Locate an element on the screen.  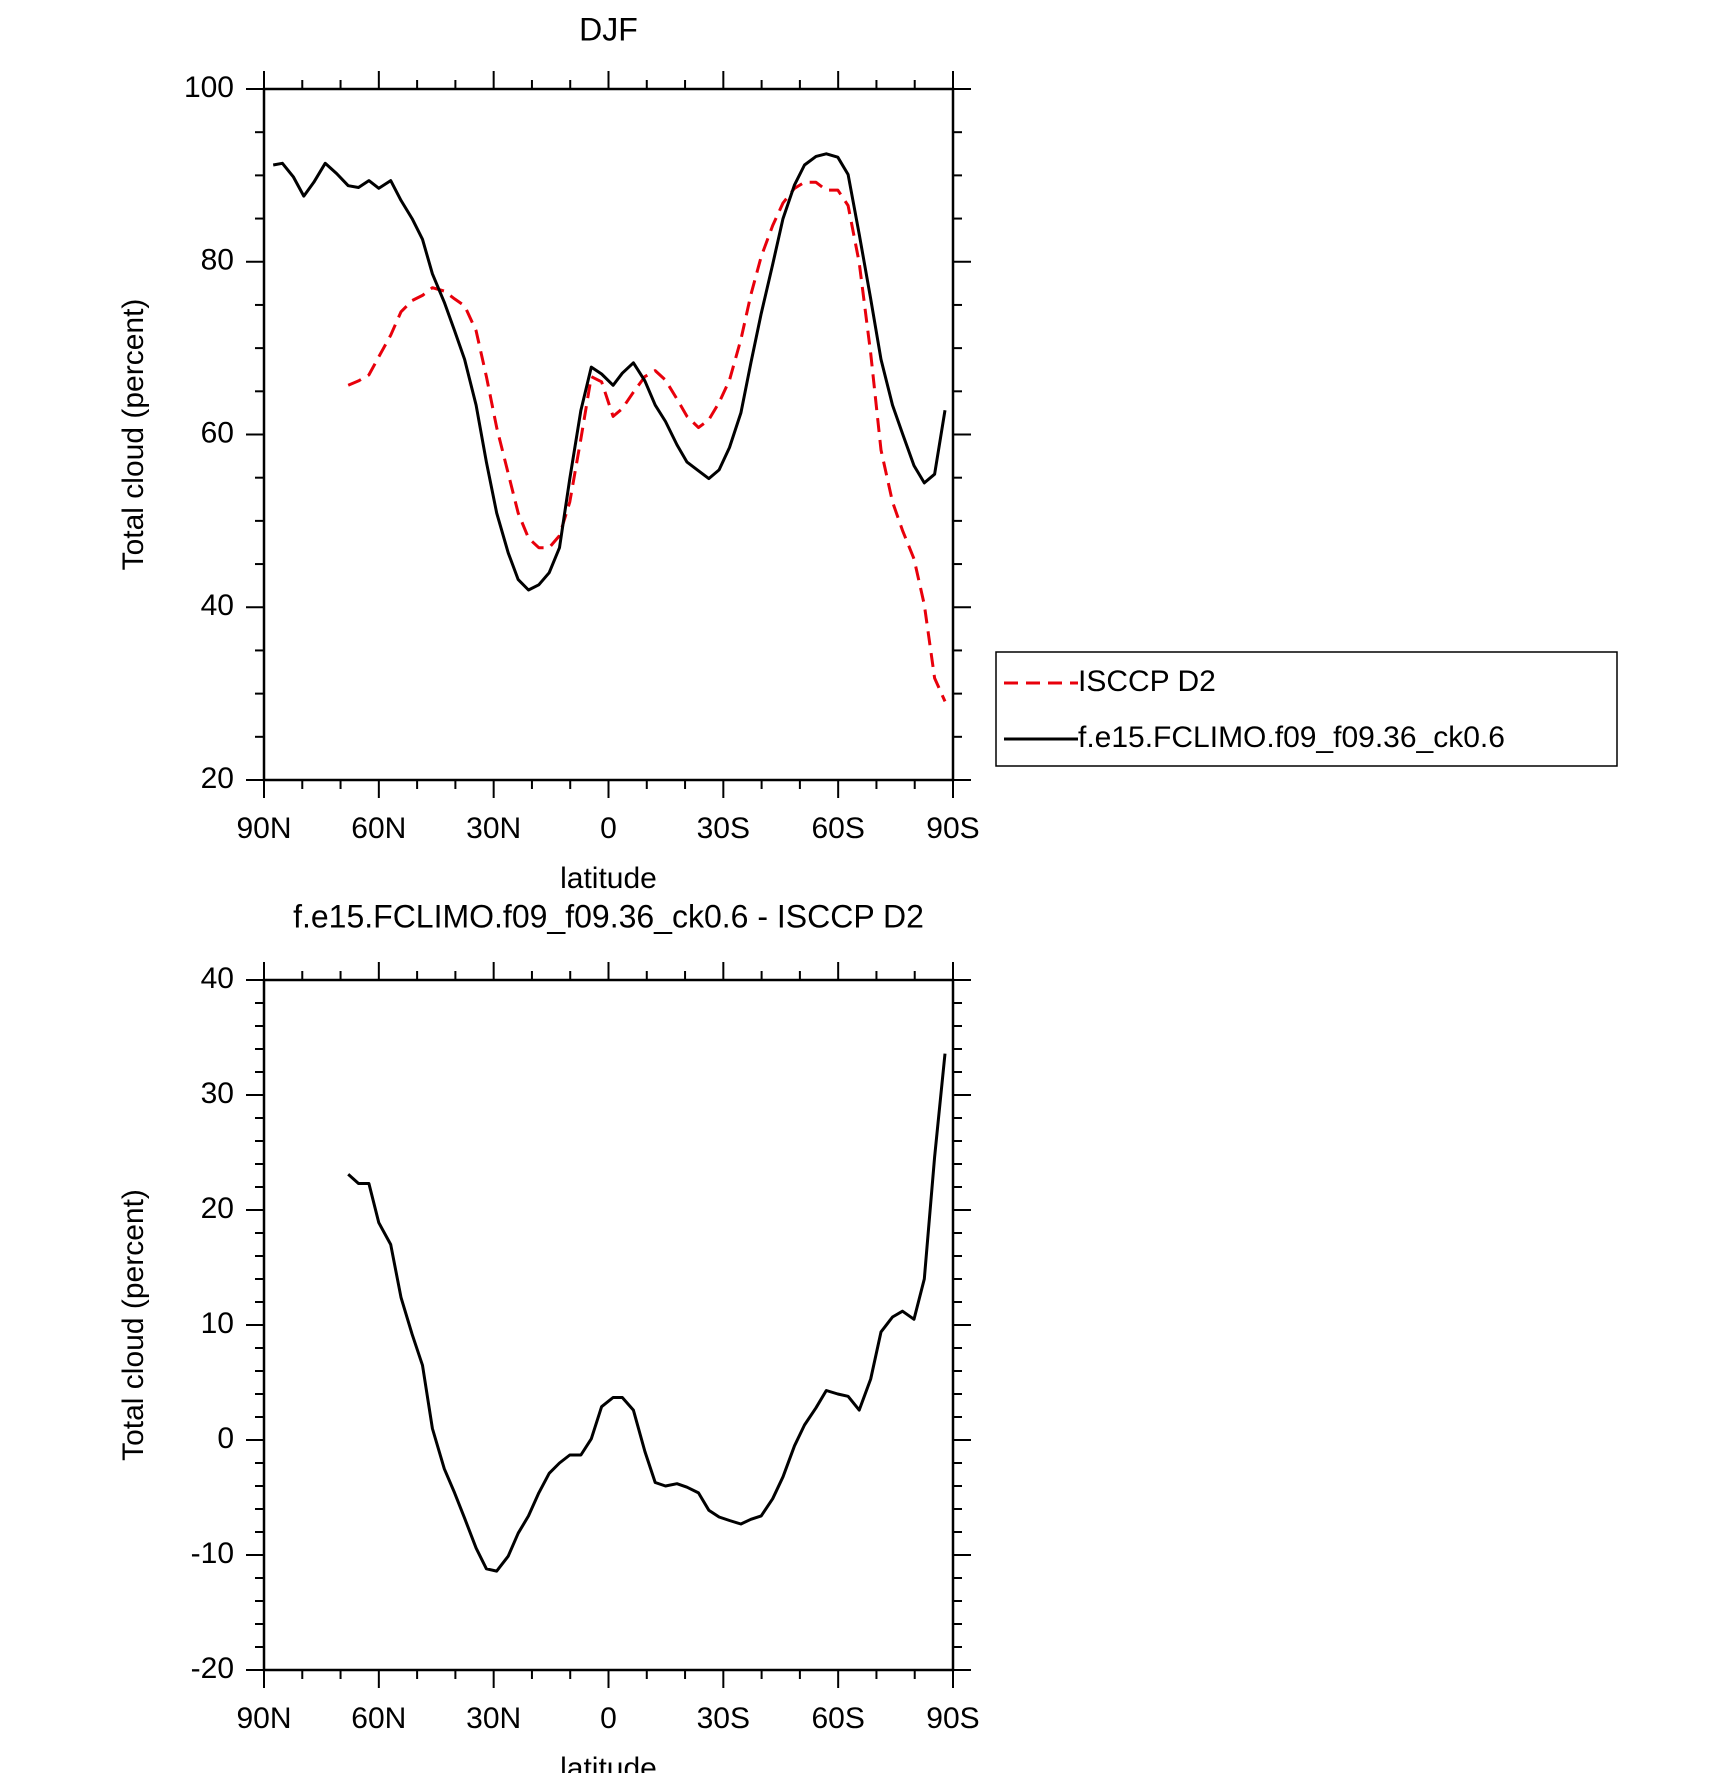
chart-title: DJF is located at coordinates (608, 29).